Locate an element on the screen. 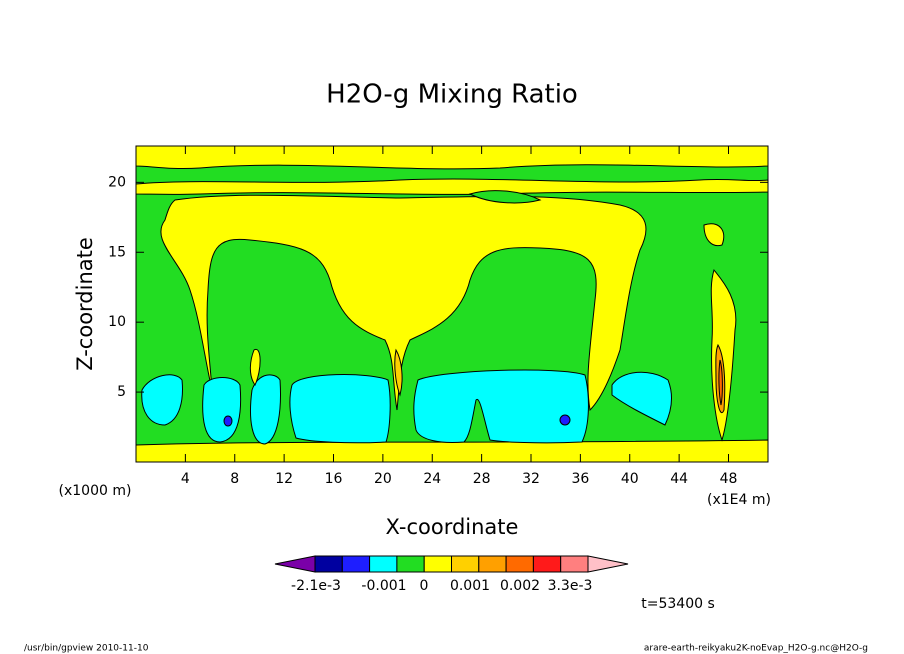 The height and width of the screenshot is (654, 904). x-tick-label: 20 is located at coordinates (383, 479).